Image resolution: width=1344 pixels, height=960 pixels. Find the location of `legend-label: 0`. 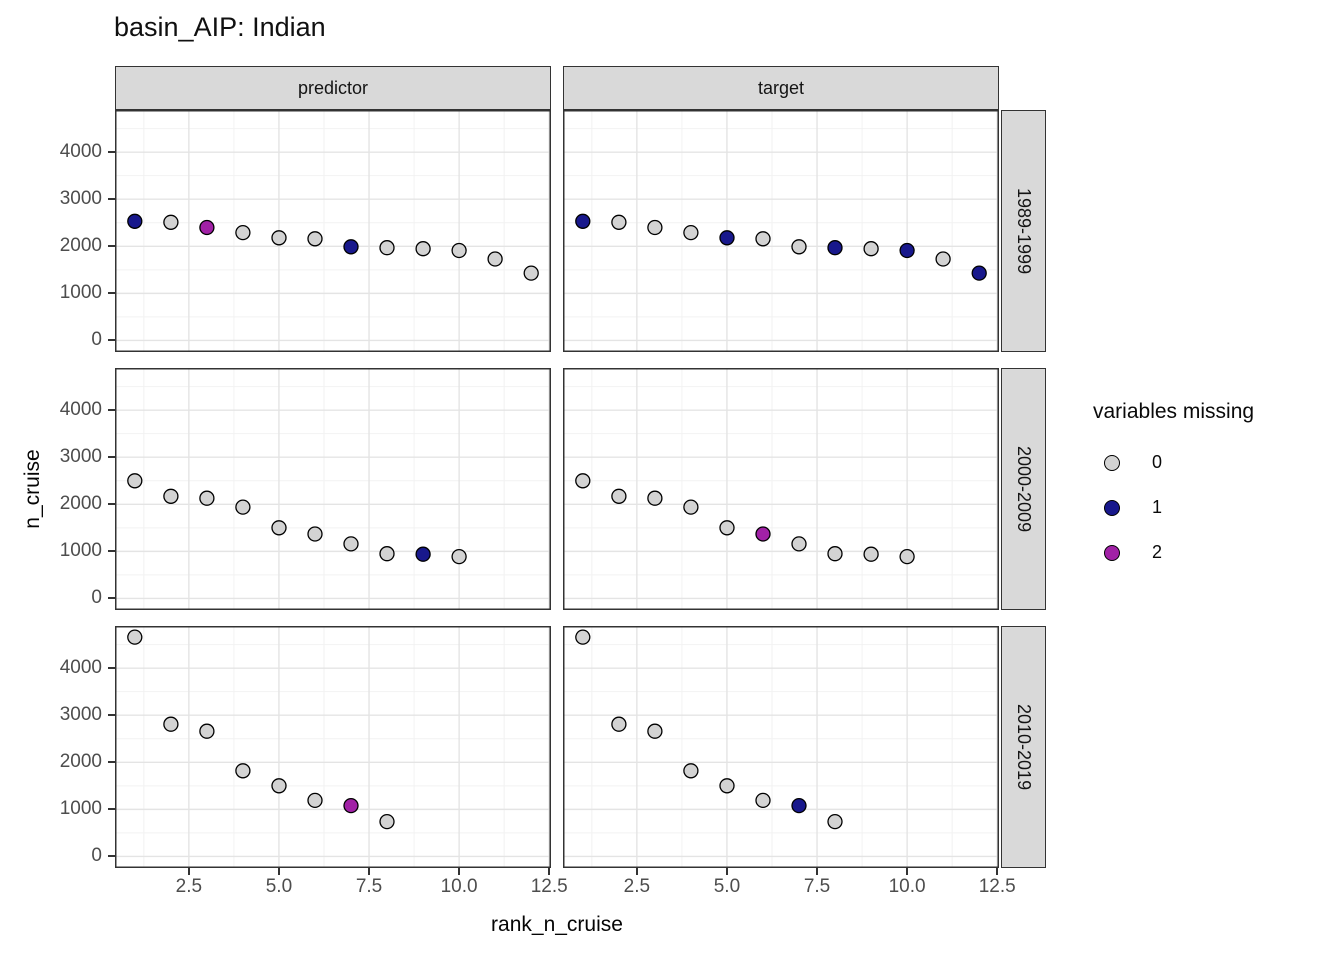

legend-label: 0 is located at coordinates (1157, 462).